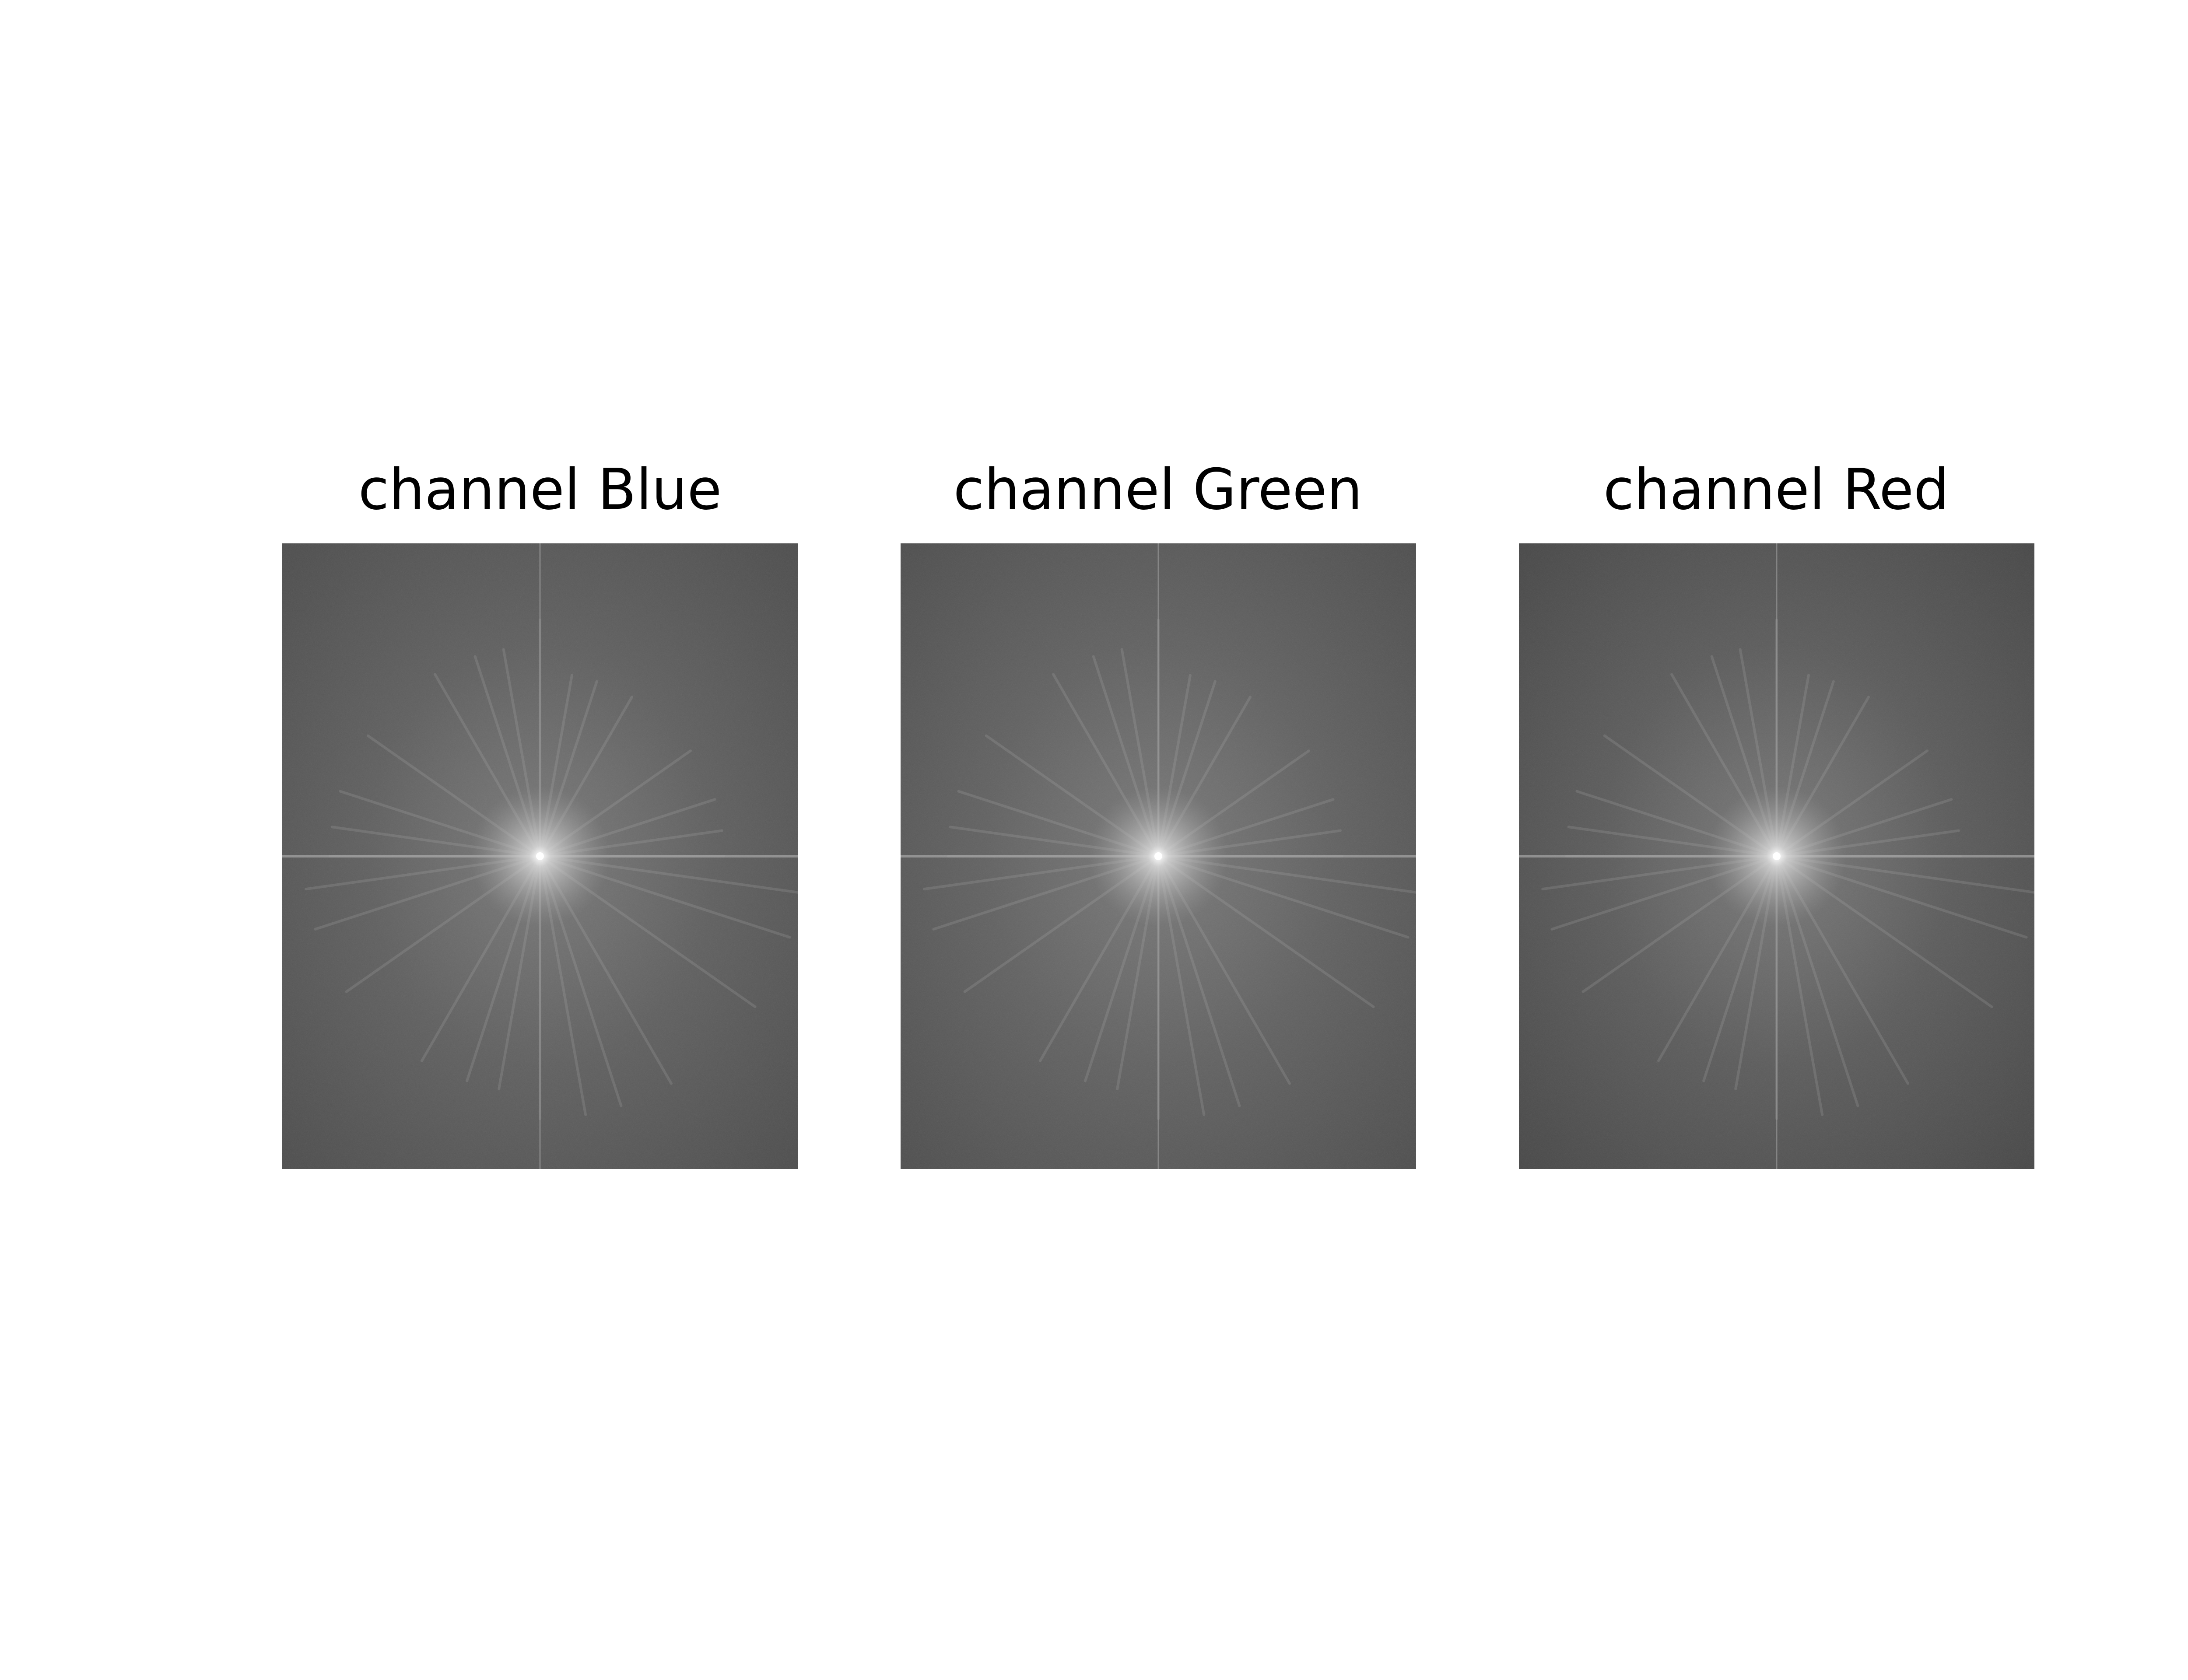  Describe the element at coordinates (540, 489) in the screenshot. I see `panel-title-blue: channel Blue` at that location.